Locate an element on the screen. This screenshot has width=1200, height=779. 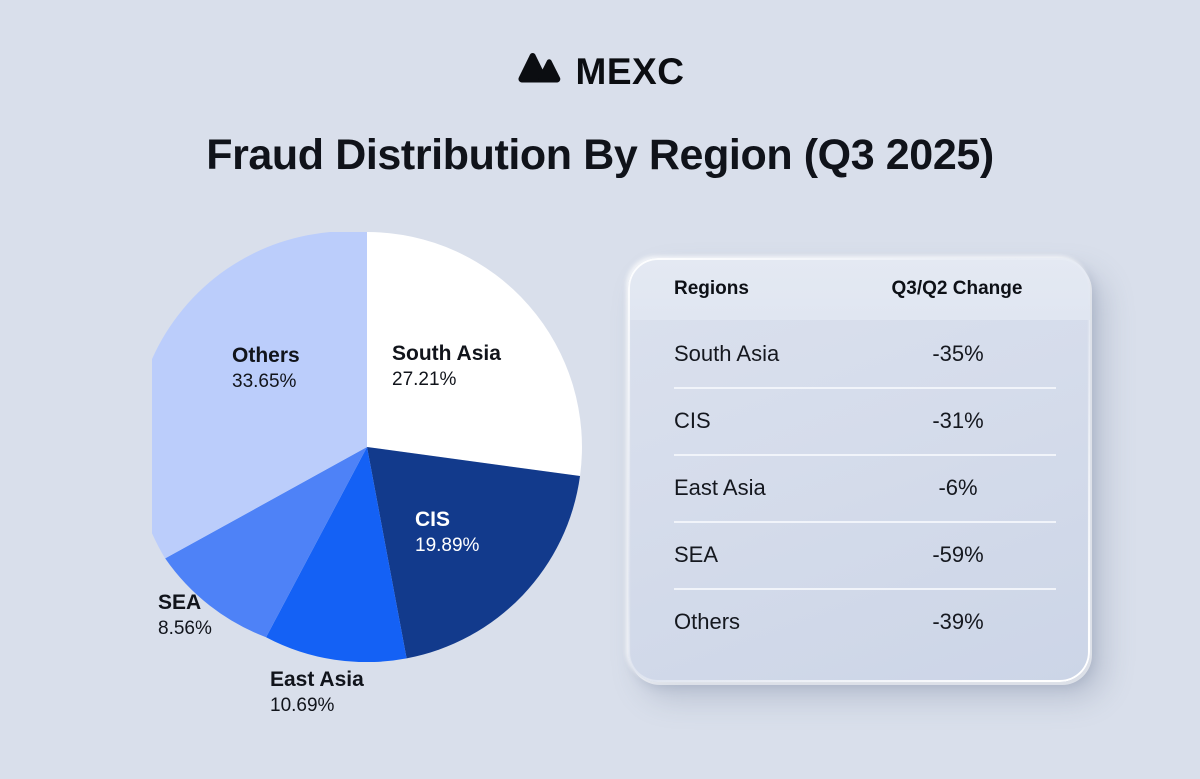
pie-slice-cis is located at coordinates (473, 553).